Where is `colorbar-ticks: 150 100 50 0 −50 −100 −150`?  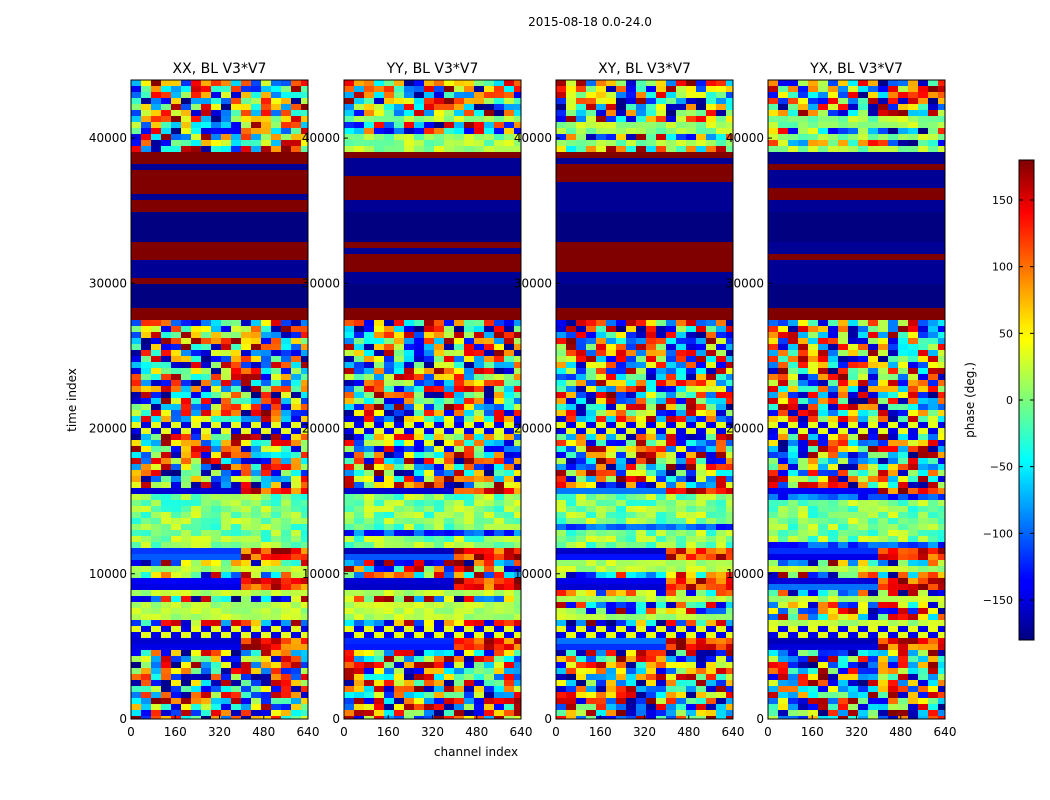 colorbar-ticks: 150 100 50 0 −50 −100 −150 is located at coordinates (1008, 400).